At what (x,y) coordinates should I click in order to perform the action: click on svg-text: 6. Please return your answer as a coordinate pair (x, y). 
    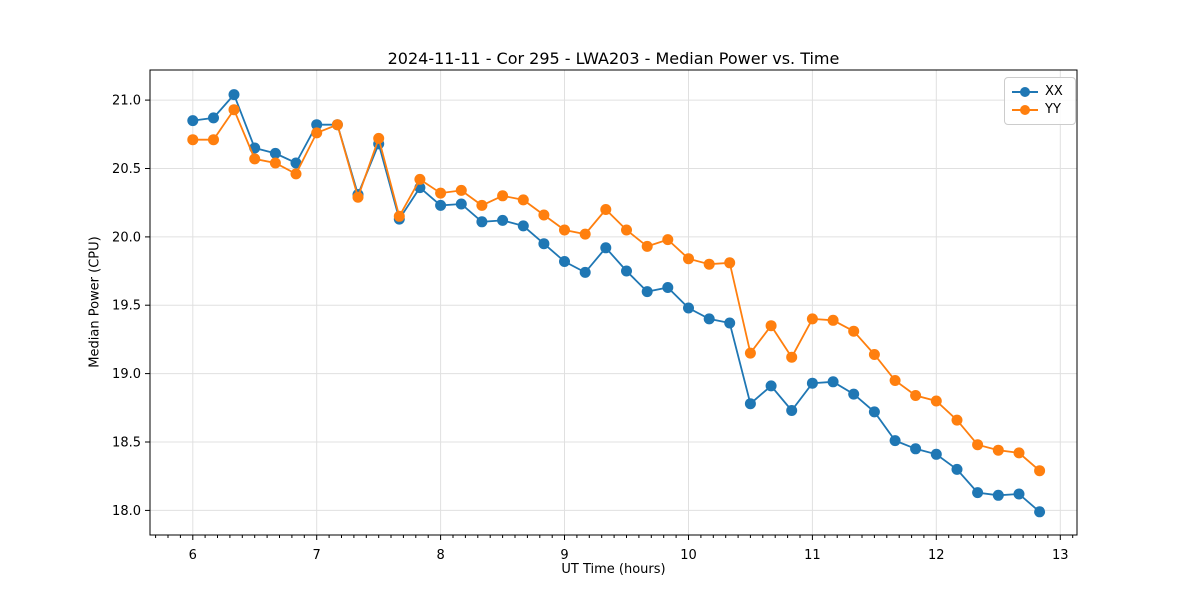
    Looking at the image, I should click on (193, 555).